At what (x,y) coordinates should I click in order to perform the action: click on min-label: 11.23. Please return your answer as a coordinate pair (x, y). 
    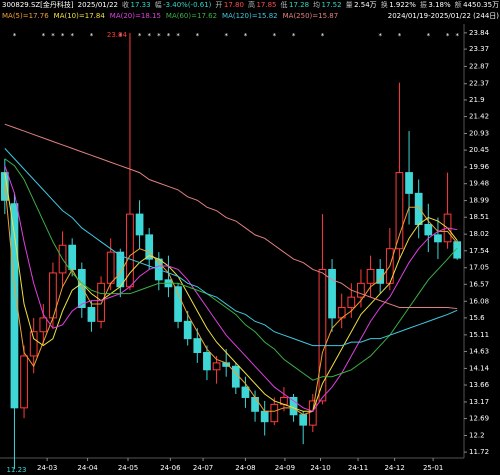
    Looking at the image, I should click on (16, 470).